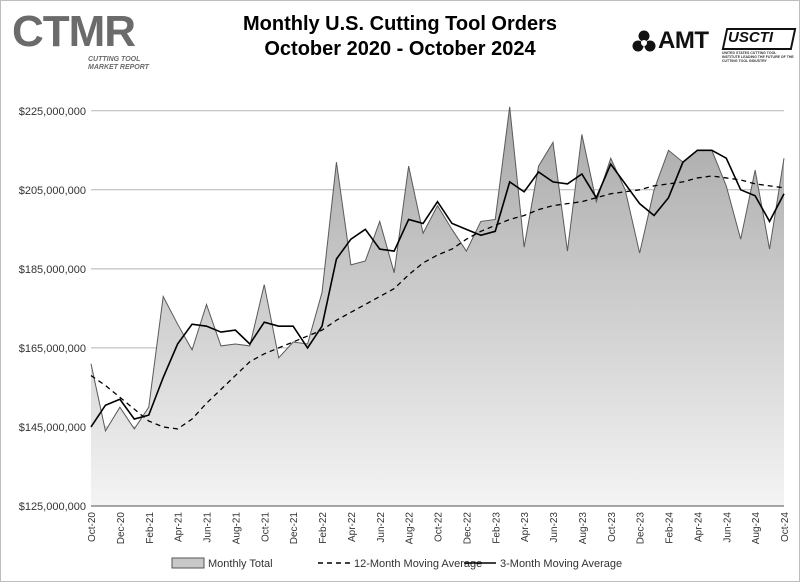 Image resolution: width=800 pixels, height=582 pixels. Describe the element at coordinates (381, 527) in the screenshot. I see `x-tick-label: Jun-22` at that location.